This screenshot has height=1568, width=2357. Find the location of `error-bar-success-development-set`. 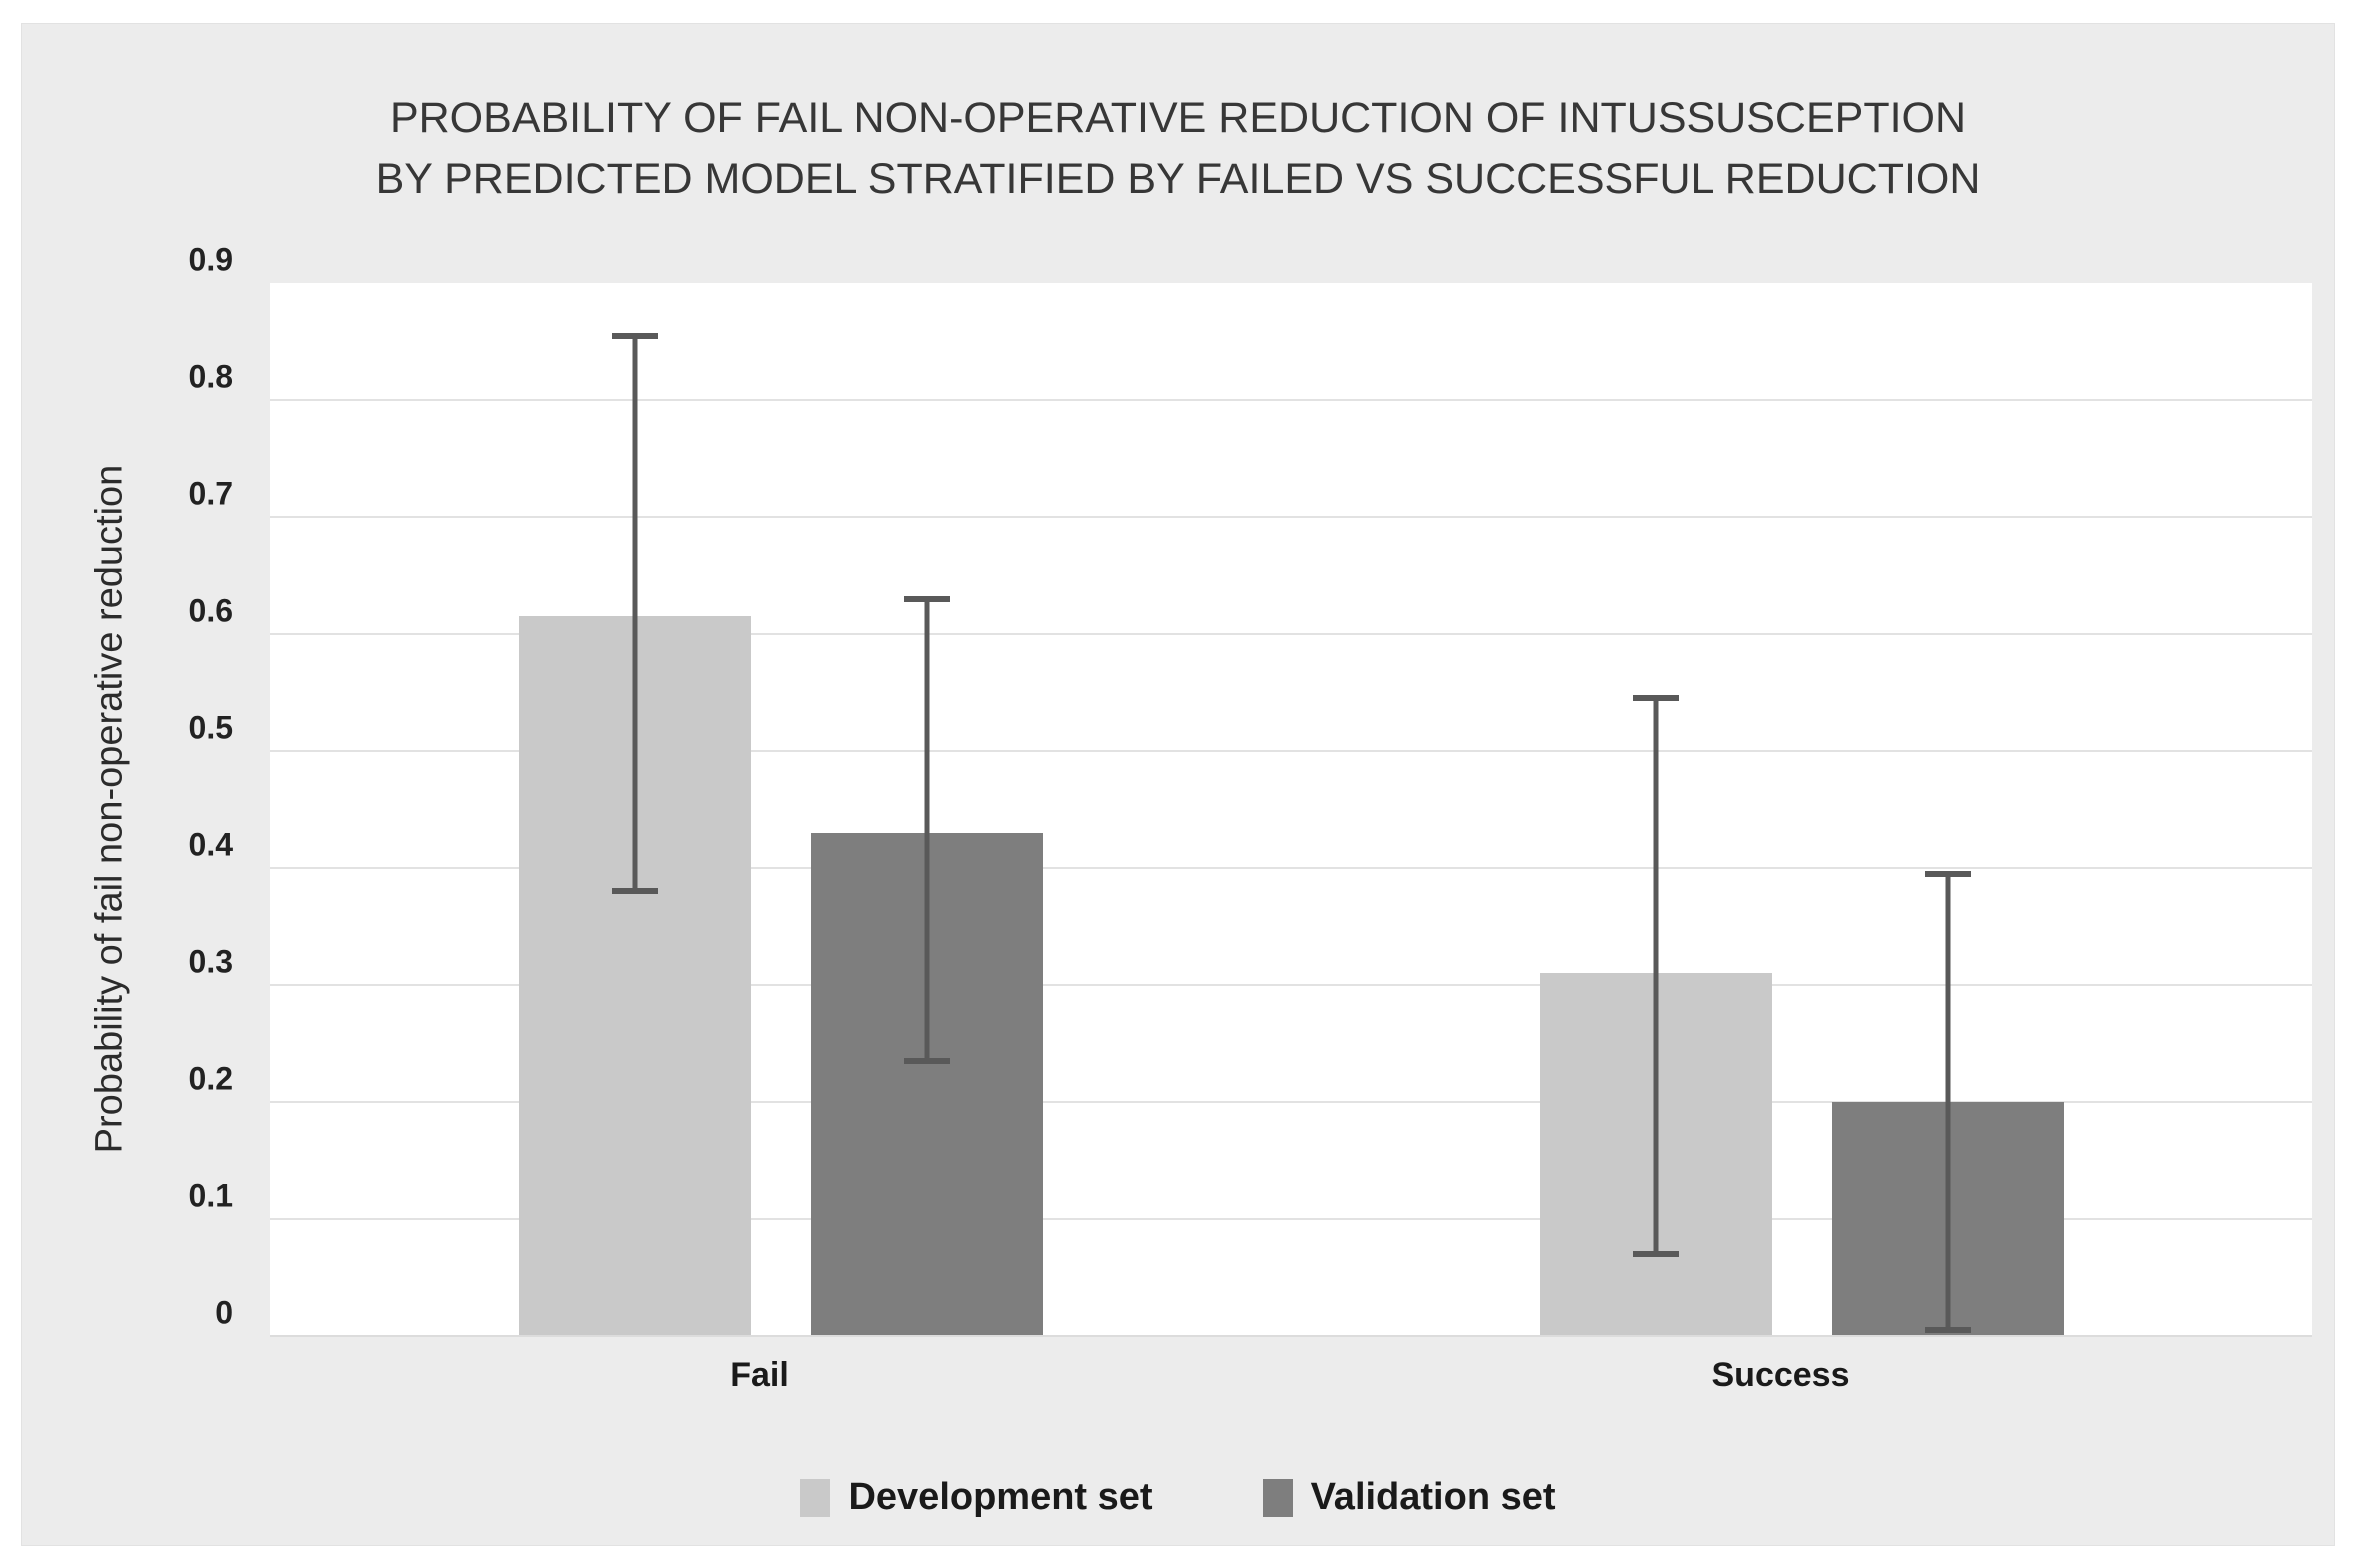

error-bar-success-development-set is located at coordinates (1655, 976).